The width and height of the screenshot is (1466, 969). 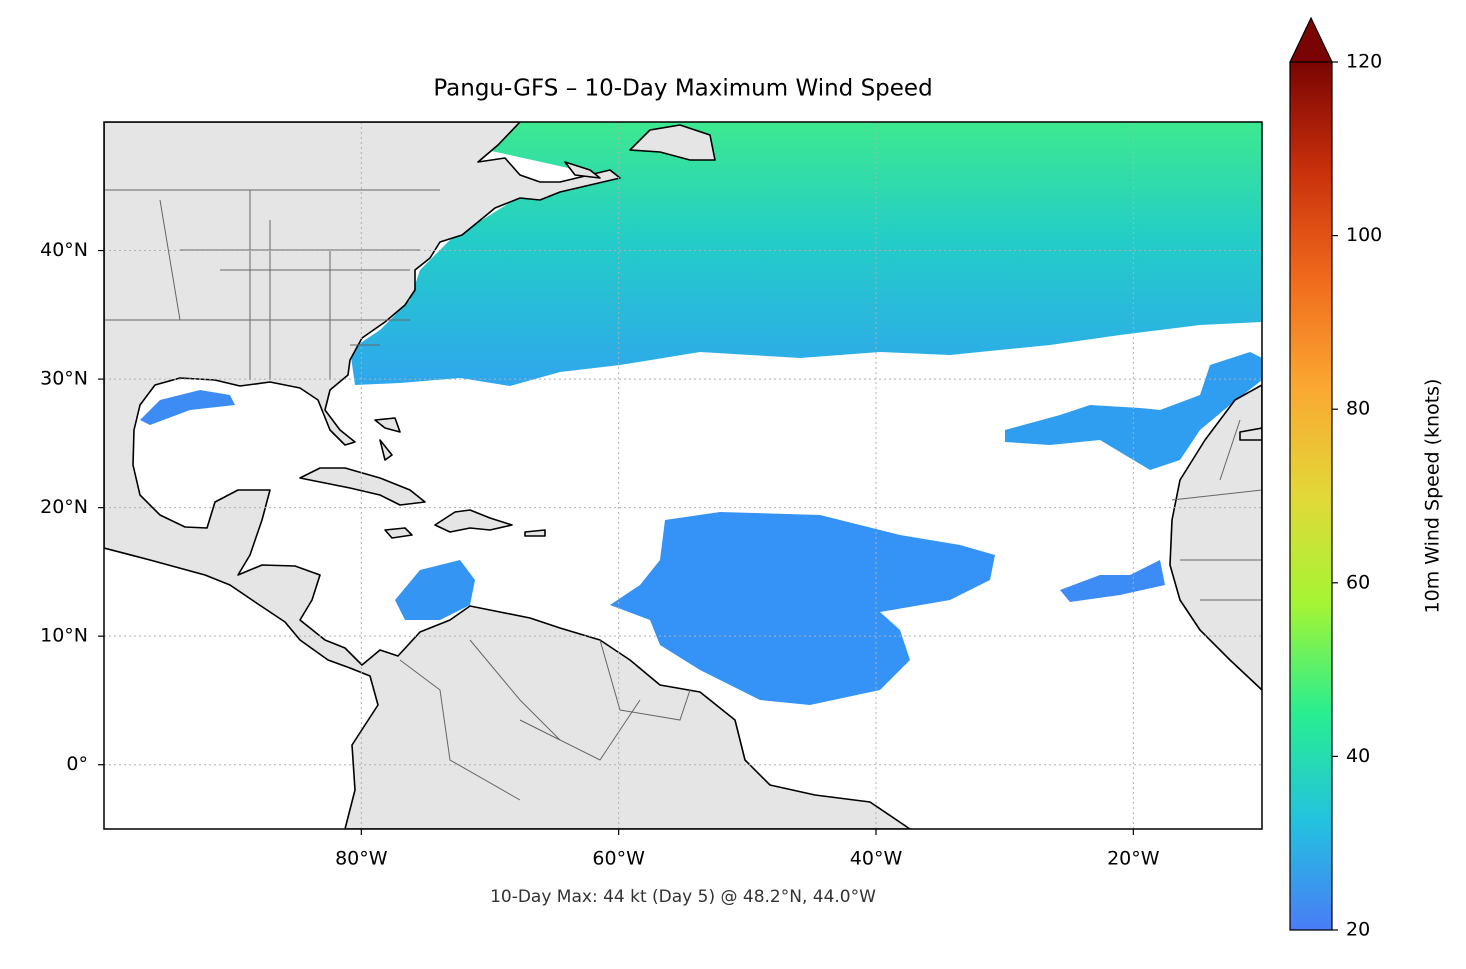 What do you see at coordinates (1364, 62) in the screenshot?
I see `colorbar-tick-label: 120` at bounding box center [1364, 62].